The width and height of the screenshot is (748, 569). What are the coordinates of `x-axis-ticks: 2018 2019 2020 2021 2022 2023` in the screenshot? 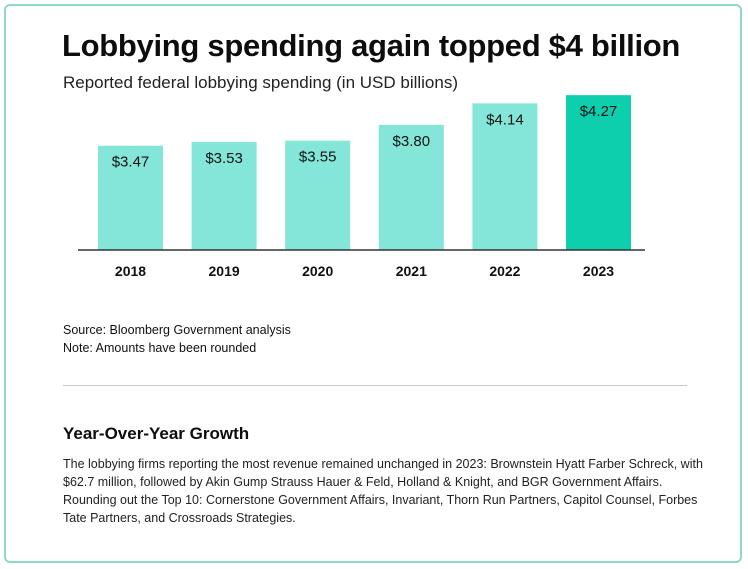 It's located at (364, 271).